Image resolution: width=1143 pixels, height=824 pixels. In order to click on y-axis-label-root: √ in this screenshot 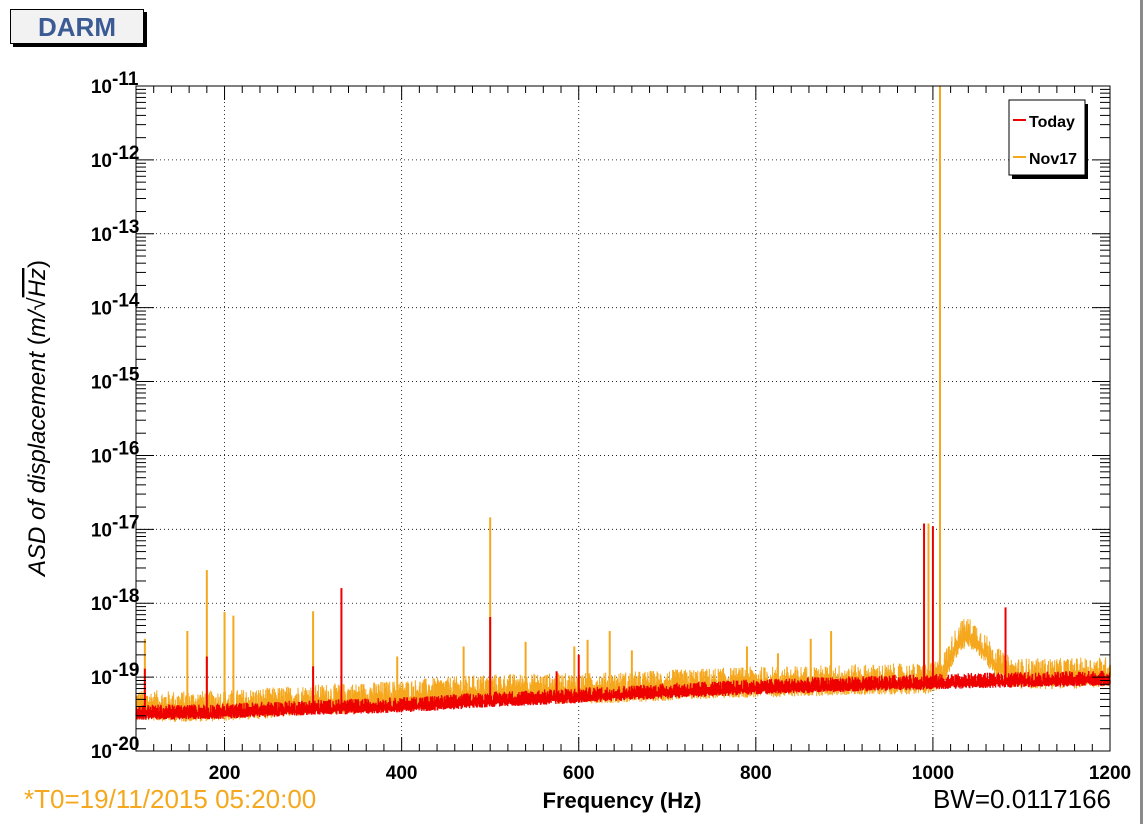, I will do `click(37, 304)`.